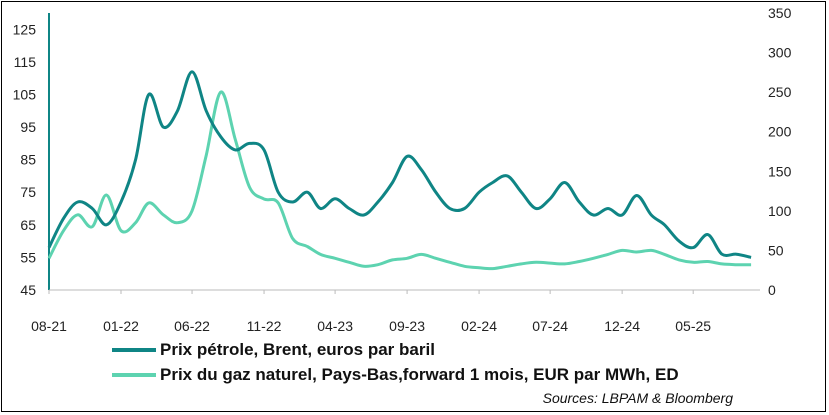 The image size is (829, 415). Describe the element at coordinates (25, 62) in the screenshot. I see `y-left-tick-label: 115` at that location.